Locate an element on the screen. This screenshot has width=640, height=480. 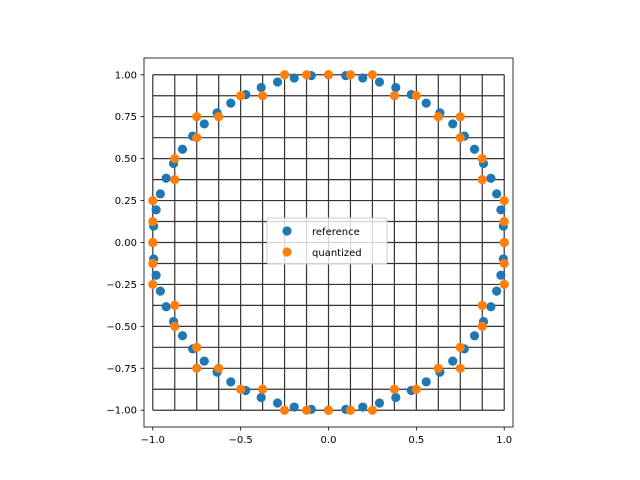
x-tick-label: −0.5 is located at coordinates (240, 440).